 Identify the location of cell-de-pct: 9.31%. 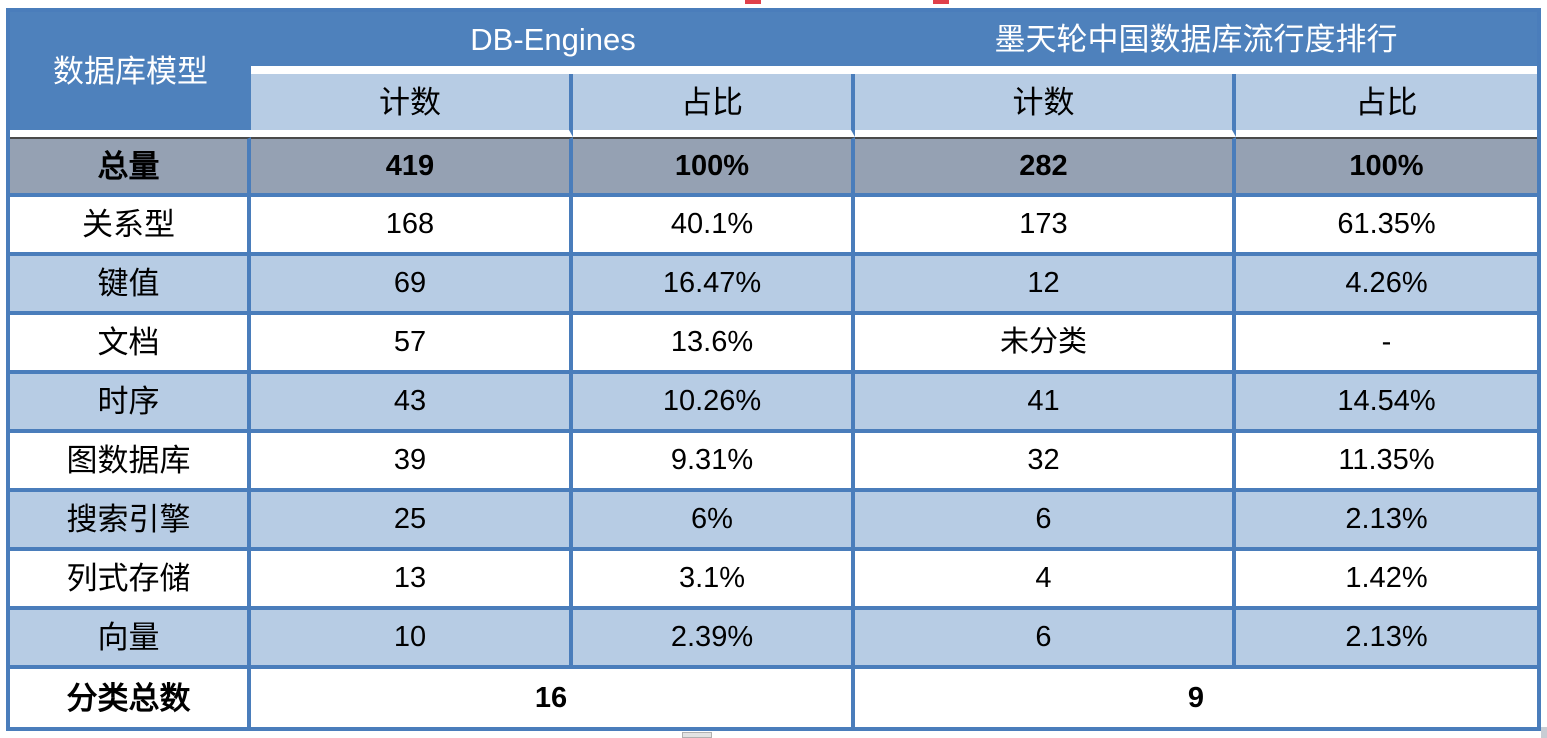
(714, 462).